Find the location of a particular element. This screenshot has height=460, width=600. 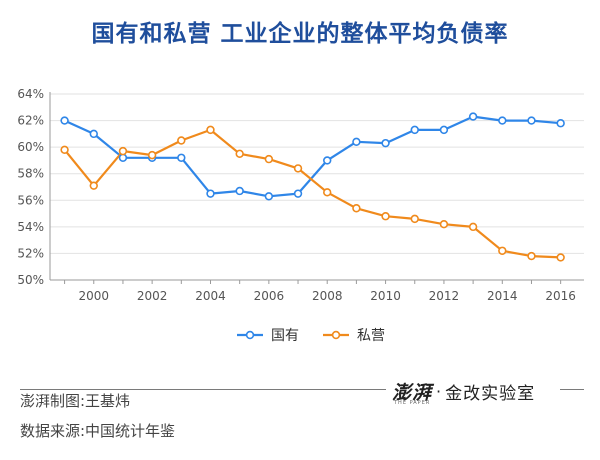

credit-text: 澎湃制图:王基炜 is located at coordinates (75, 401).